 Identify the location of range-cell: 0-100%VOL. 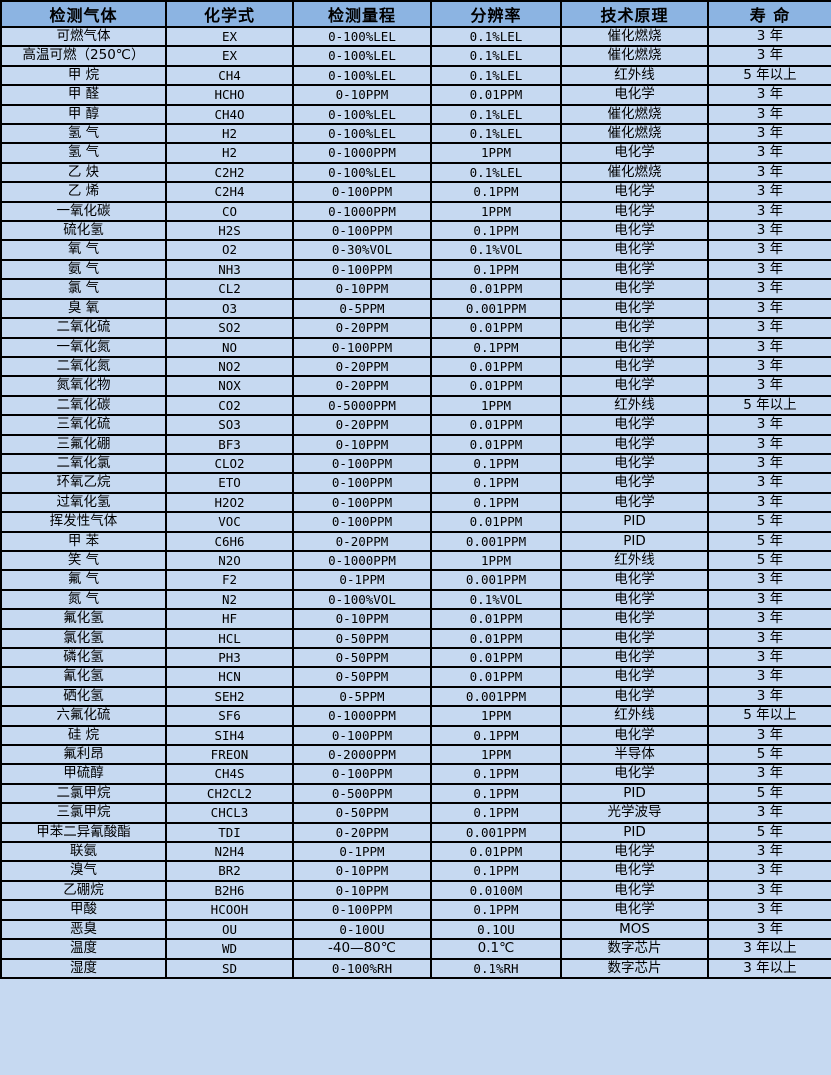
(362, 599).